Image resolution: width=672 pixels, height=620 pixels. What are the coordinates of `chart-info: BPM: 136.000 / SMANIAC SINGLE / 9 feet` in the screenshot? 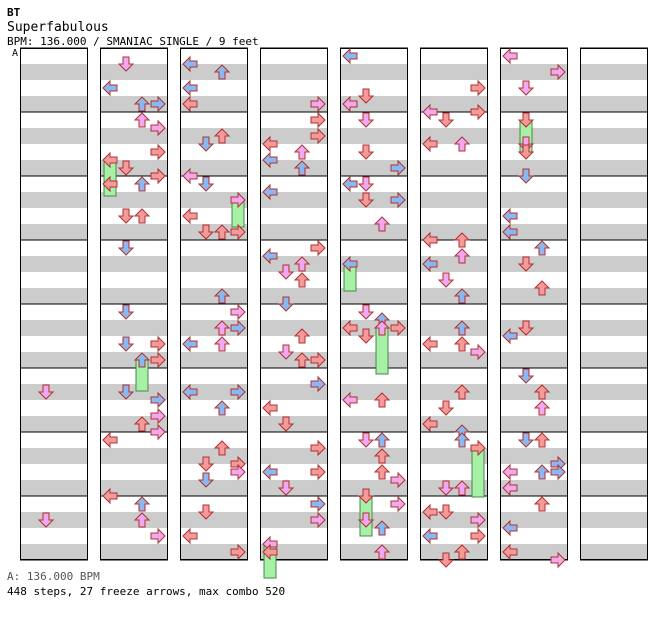 It's located at (133, 41).